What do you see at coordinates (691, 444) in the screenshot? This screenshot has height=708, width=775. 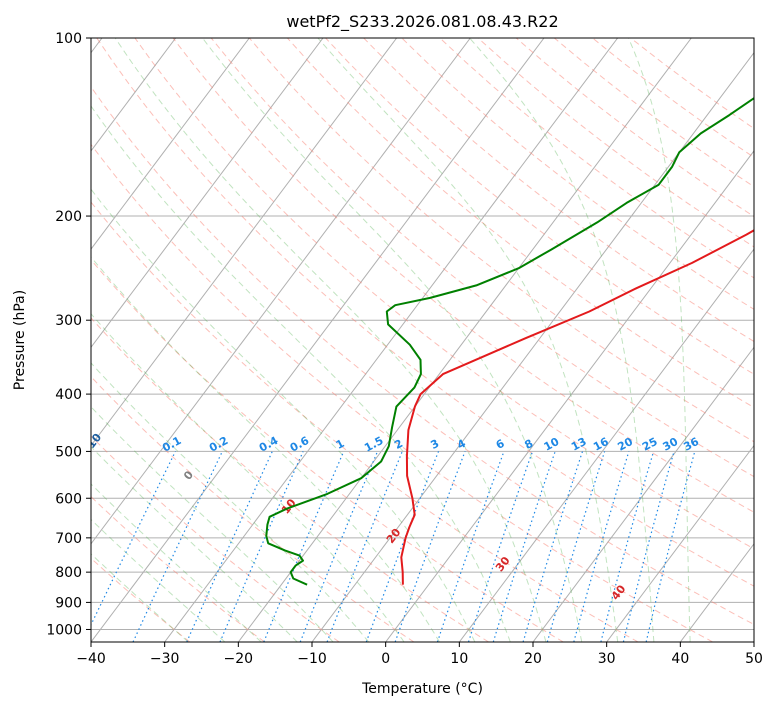 I see `mixing-ratio-label: 36` at bounding box center [691, 444].